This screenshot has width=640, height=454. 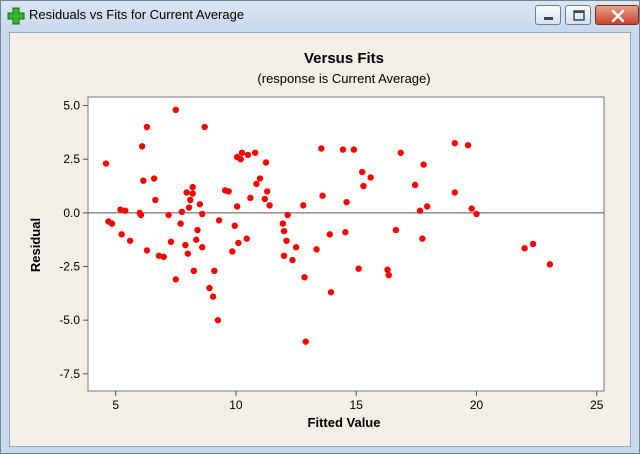 What do you see at coordinates (597, 405) in the screenshot?
I see `x-tick-label: 25` at bounding box center [597, 405].